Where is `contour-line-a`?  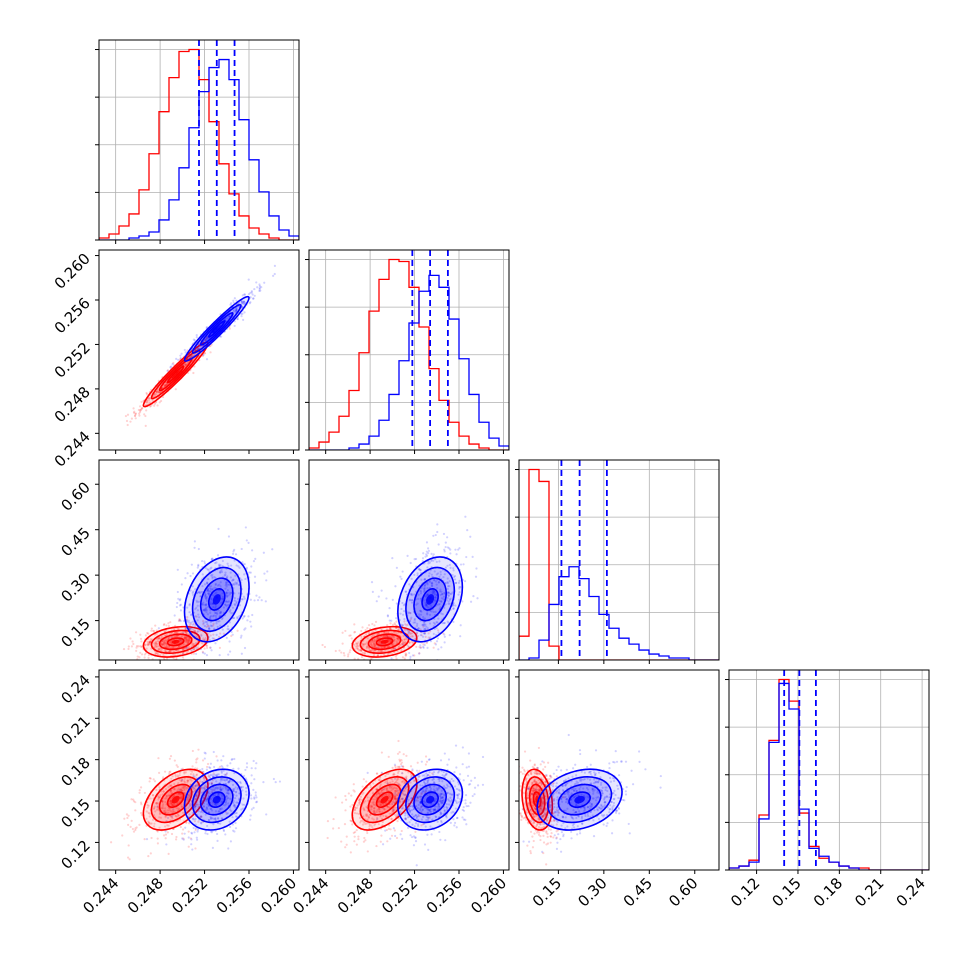
contour-line-a is located at coordinates (175, 800).